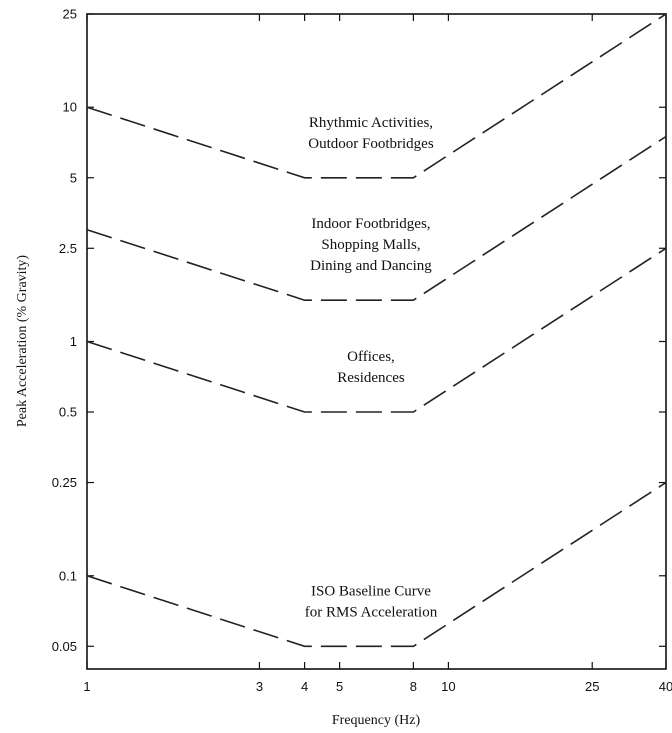  I want to click on annotation-line: Rhythmic Activities,, so click(371, 123).